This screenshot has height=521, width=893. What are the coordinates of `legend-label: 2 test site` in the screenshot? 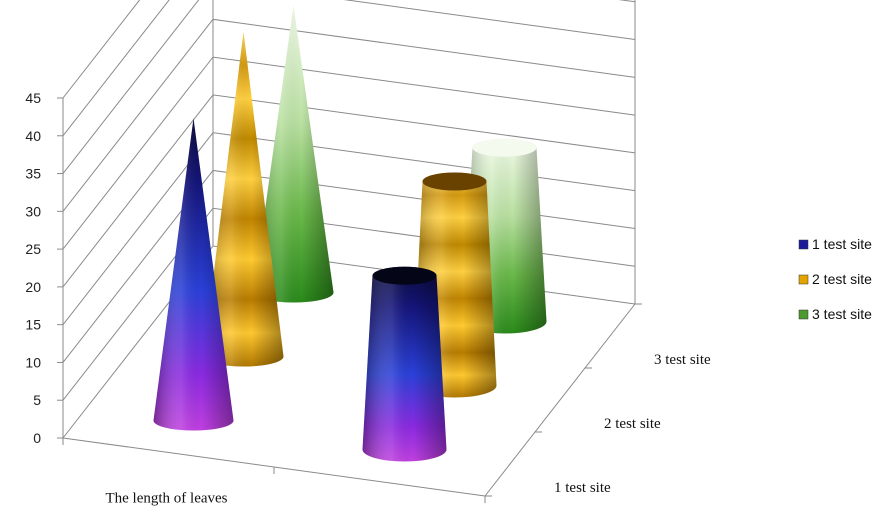 It's located at (842, 279).